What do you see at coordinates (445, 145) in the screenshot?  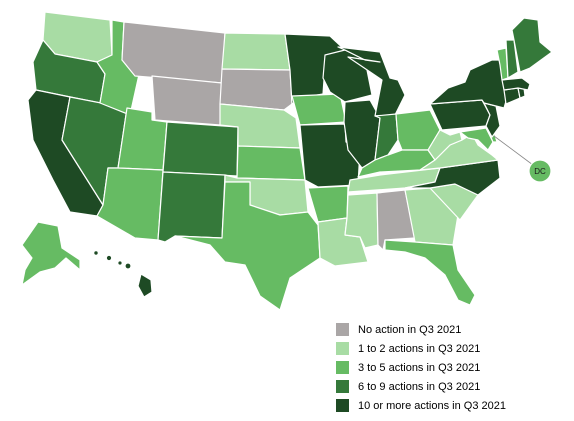 I see `state-wv` at bounding box center [445, 145].